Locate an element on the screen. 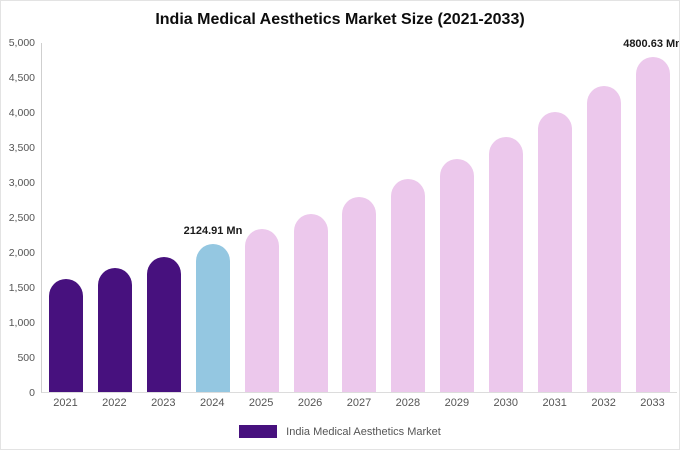  y-tick-label: 1,500 is located at coordinates (21, 288).